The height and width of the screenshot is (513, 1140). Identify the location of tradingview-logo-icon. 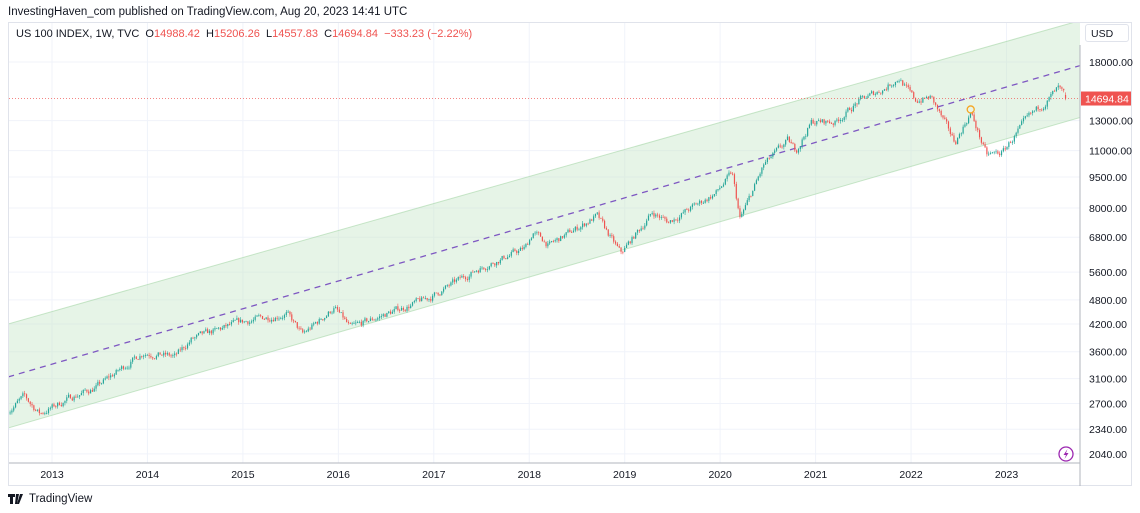
(15, 499).